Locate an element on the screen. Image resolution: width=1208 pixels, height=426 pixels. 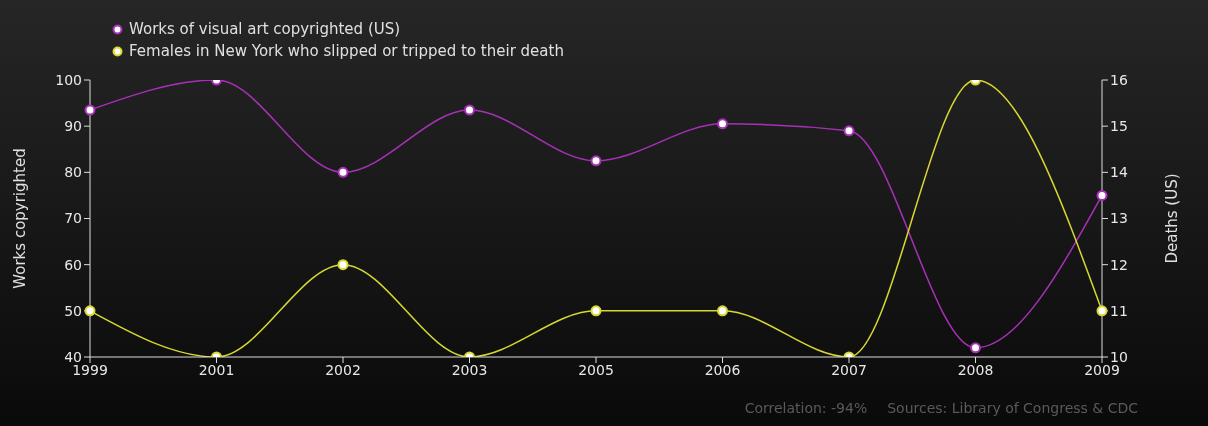
legend-label: Females in New York who slipped or tripped to their death is located at coordinates (346, 51).